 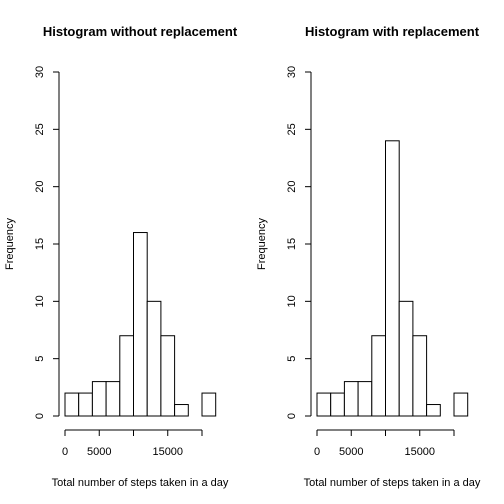 What do you see at coordinates (392, 31) in the screenshot?
I see `chart-title: Histogram with replacement` at bounding box center [392, 31].